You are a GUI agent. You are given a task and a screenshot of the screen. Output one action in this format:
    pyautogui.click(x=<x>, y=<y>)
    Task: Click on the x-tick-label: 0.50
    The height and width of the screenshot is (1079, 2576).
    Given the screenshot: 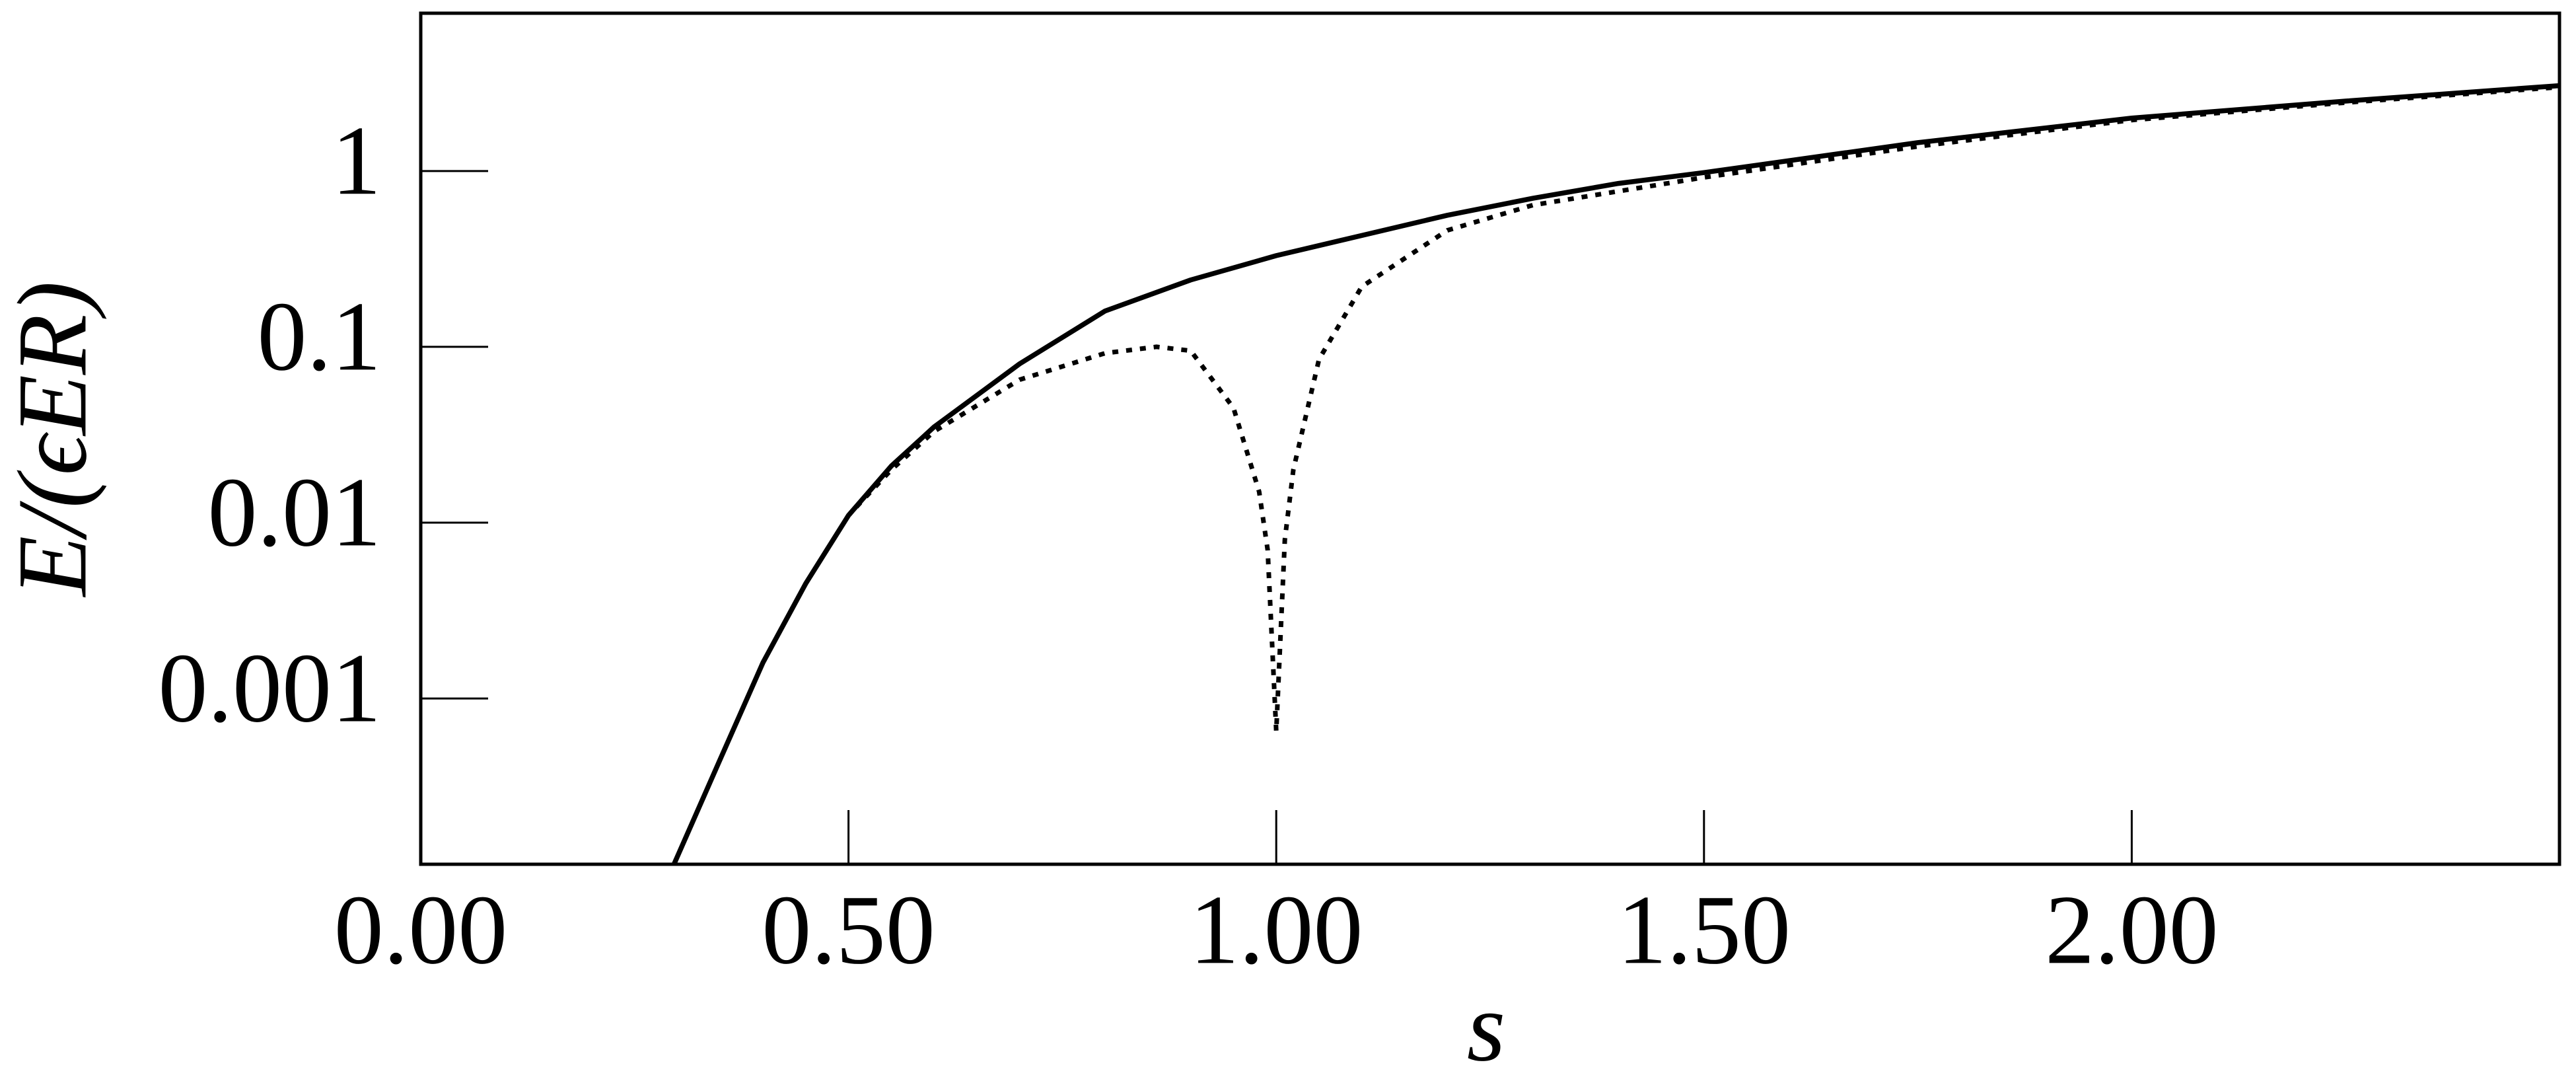 What is the action you would take?
    pyautogui.click(x=848, y=930)
    